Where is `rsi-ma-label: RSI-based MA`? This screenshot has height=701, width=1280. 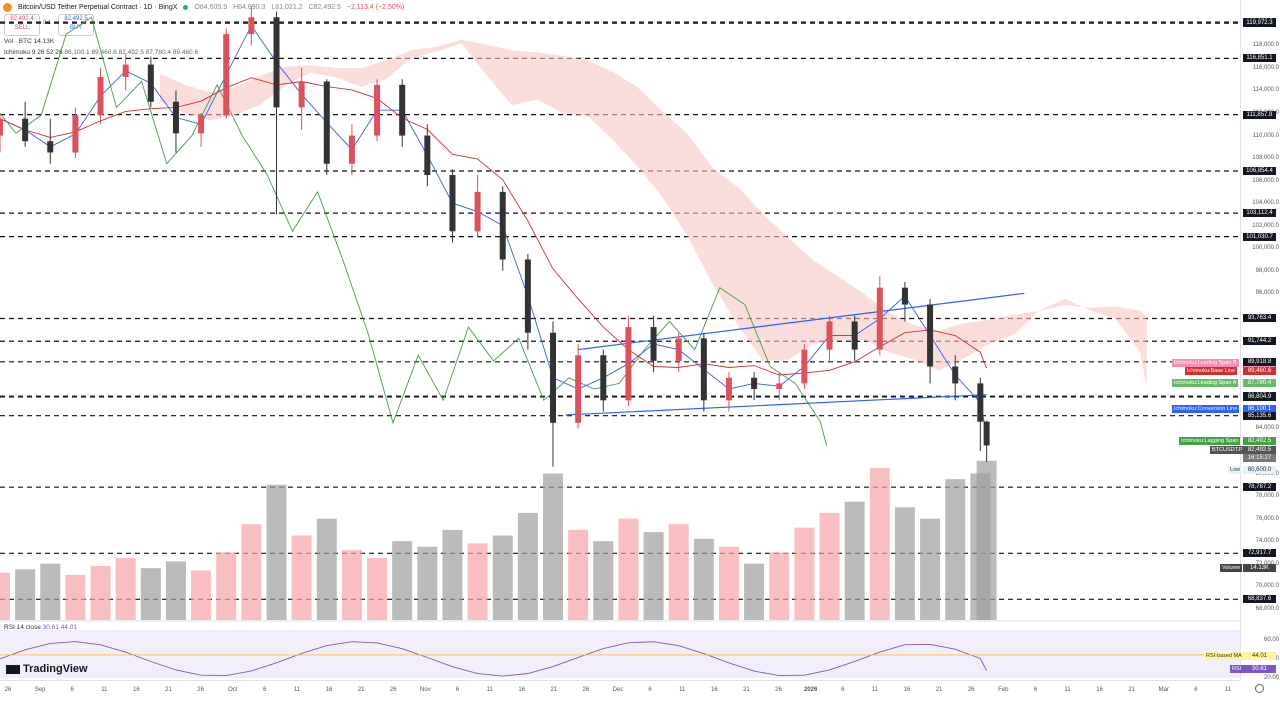
rsi-ma-label: RSI-based MA is located at coordinates (1224, 656).